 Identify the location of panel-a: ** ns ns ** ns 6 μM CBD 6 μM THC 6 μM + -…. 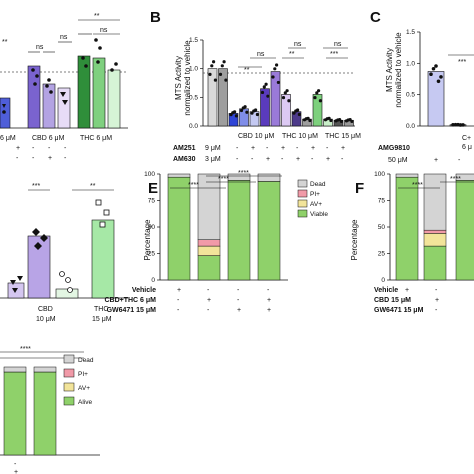
(64, 87).